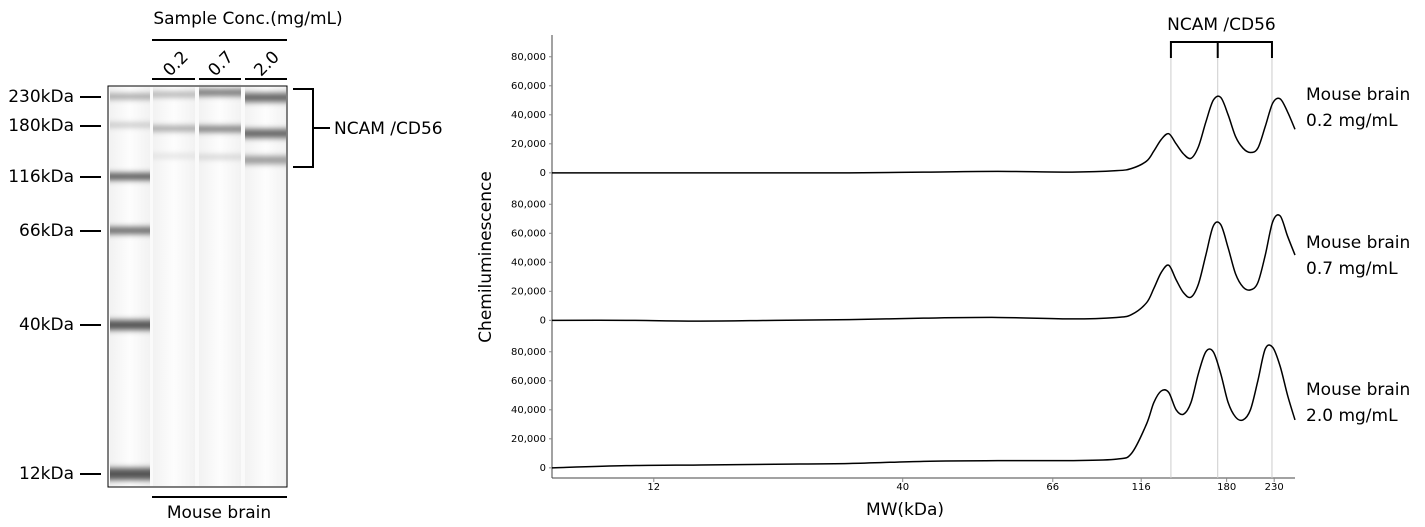 The height and width of the screenshot is (527, 1425). Describe the element at coordinates (1226, 487) in the screenshot. I see `x-tick-label: 180` at that location.